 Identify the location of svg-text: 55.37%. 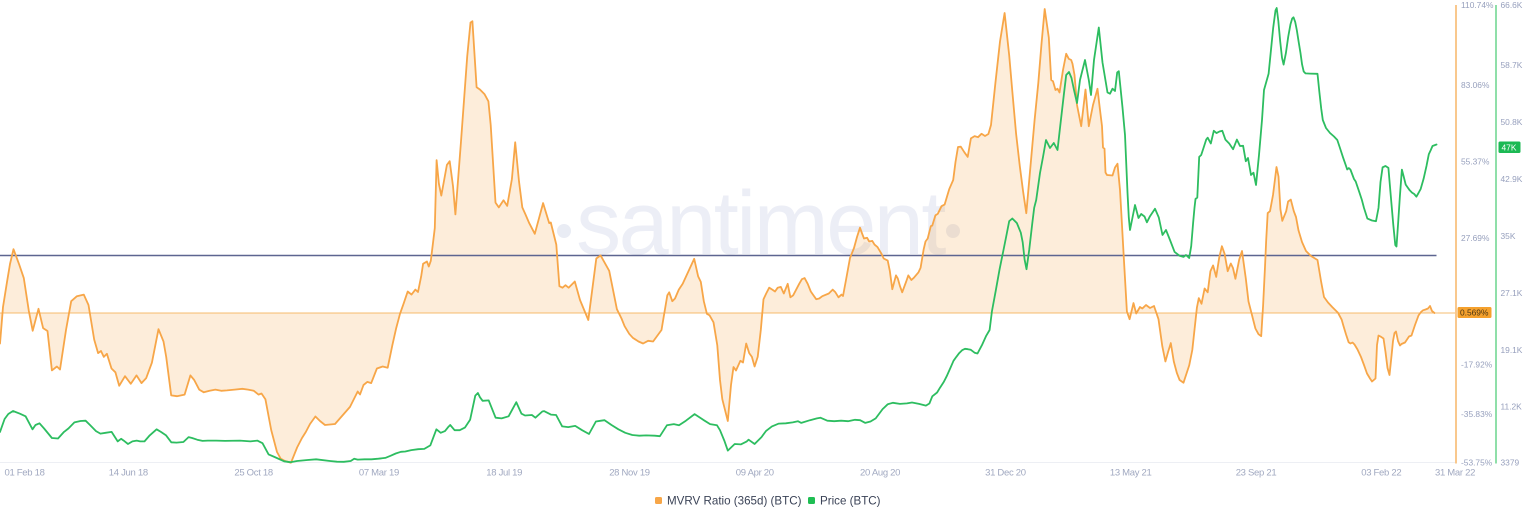
(1475, 162).